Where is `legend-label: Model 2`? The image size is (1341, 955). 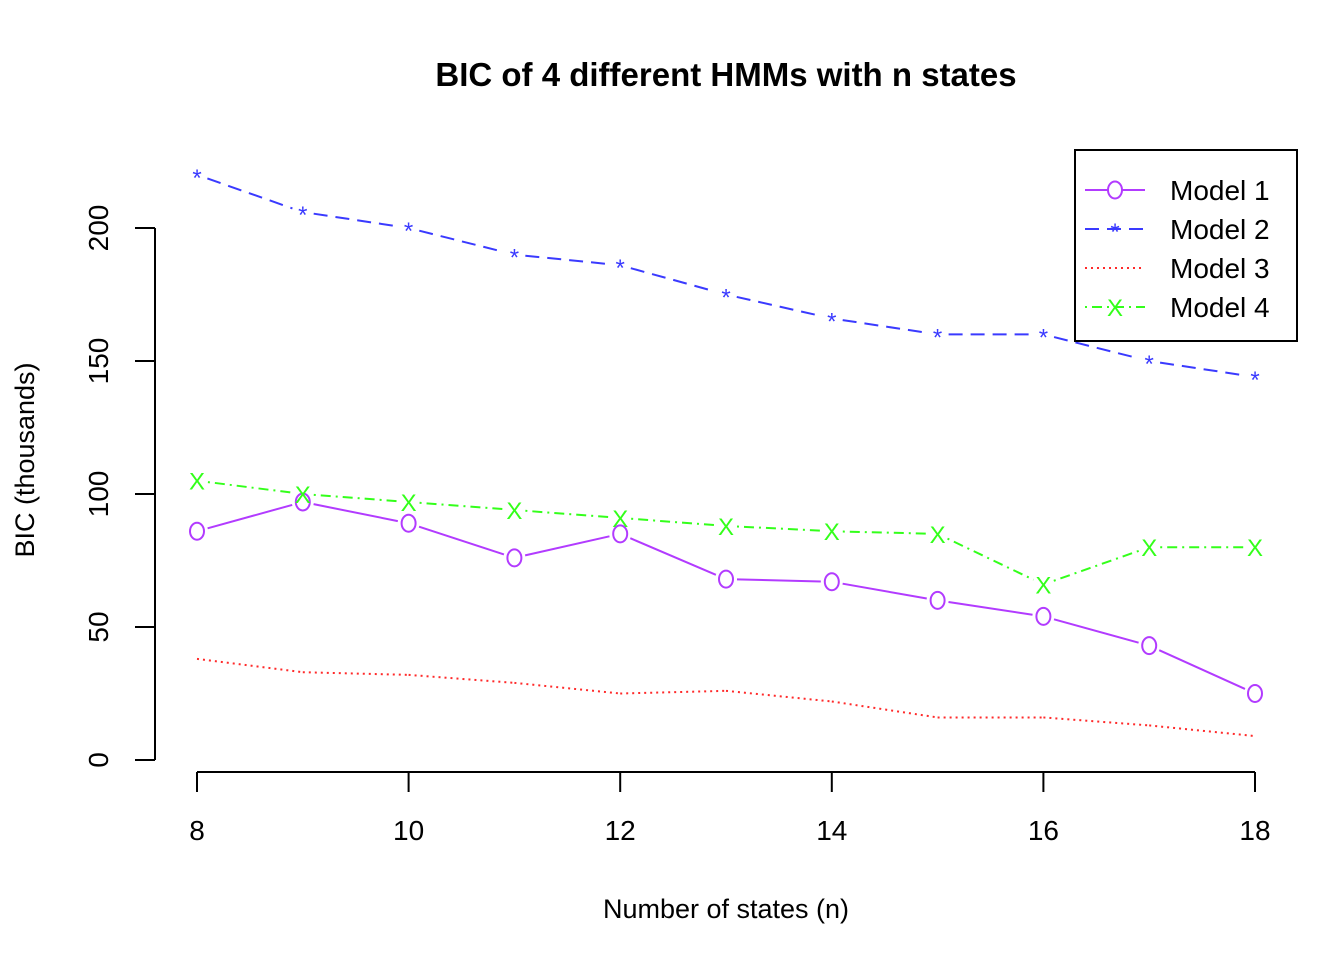
legend-label: Model 2 is located at coordinates (1220, 229).